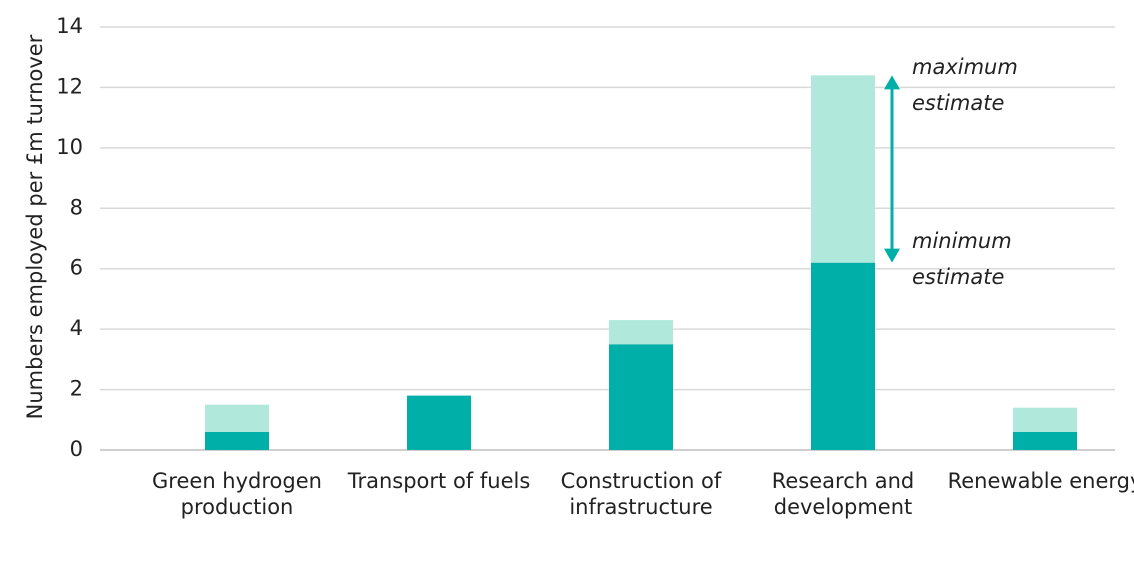 This screenshot has width=1134, height=561. I want to click on y-tick-label: 8, so click(76, 207).